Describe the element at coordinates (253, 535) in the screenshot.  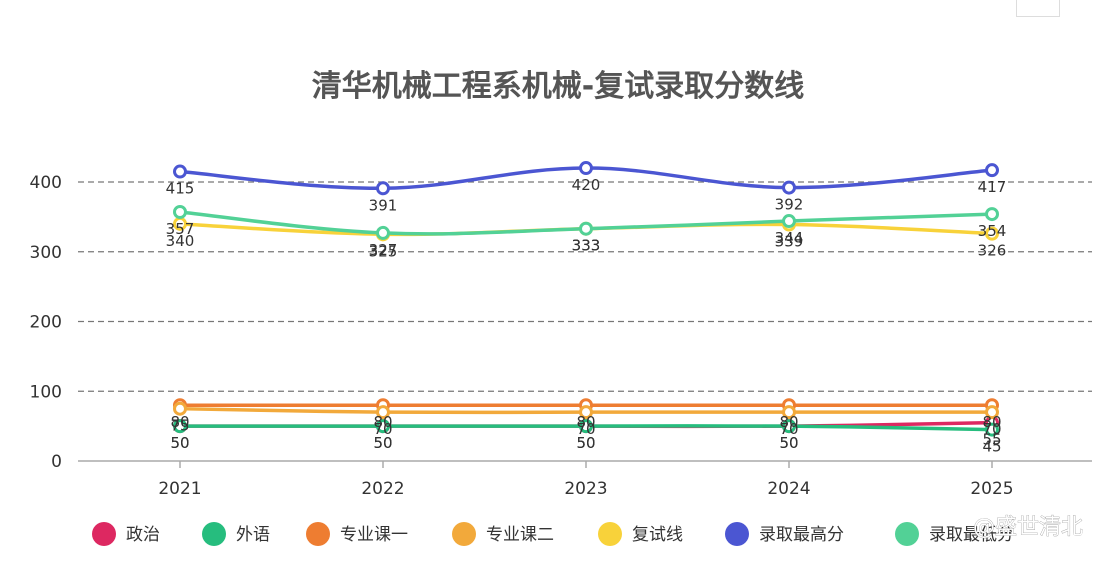
I see `legend-label: 外语` at that location.